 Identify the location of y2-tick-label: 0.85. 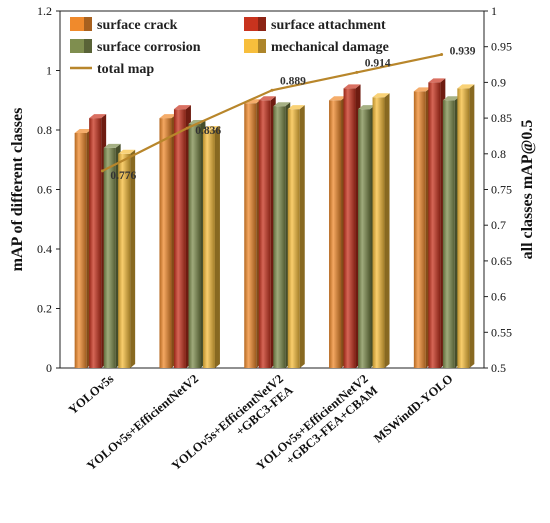
(501, 118).